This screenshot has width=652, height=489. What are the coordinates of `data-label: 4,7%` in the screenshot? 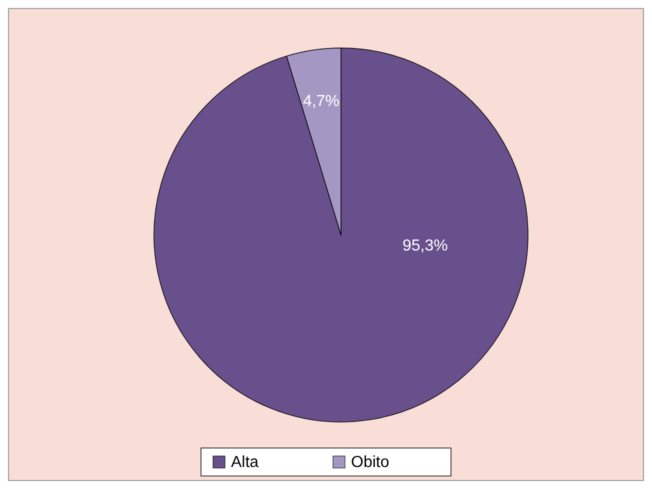 It's located at (321, 101).